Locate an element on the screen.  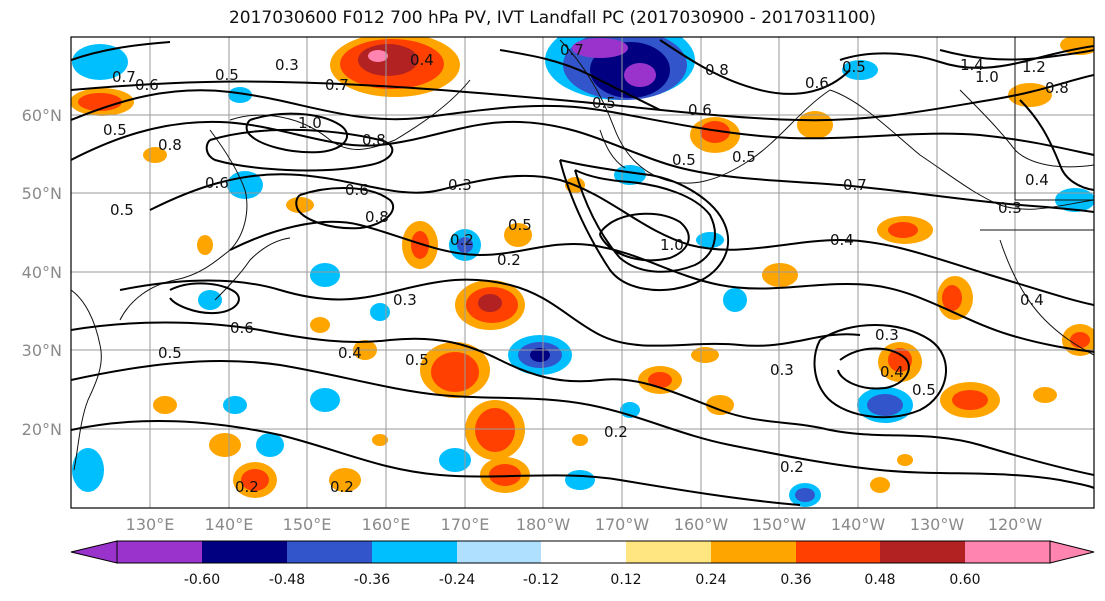
colorbar-tick-label: 0.36 is located at coordinates (795, 580).